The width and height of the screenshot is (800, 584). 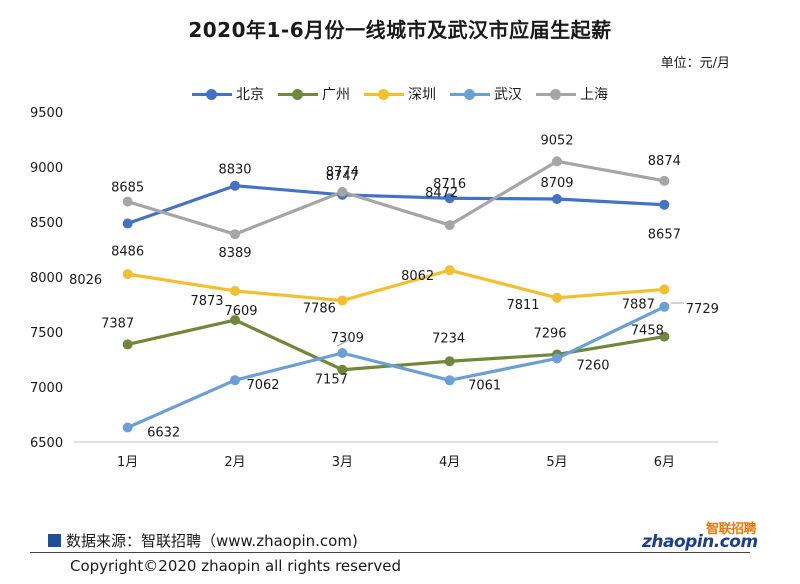 What do you see at coordinates (422, 95) in the screenshot?
I see `legend-label-2: 深圳` at bounding box center [422, 95].